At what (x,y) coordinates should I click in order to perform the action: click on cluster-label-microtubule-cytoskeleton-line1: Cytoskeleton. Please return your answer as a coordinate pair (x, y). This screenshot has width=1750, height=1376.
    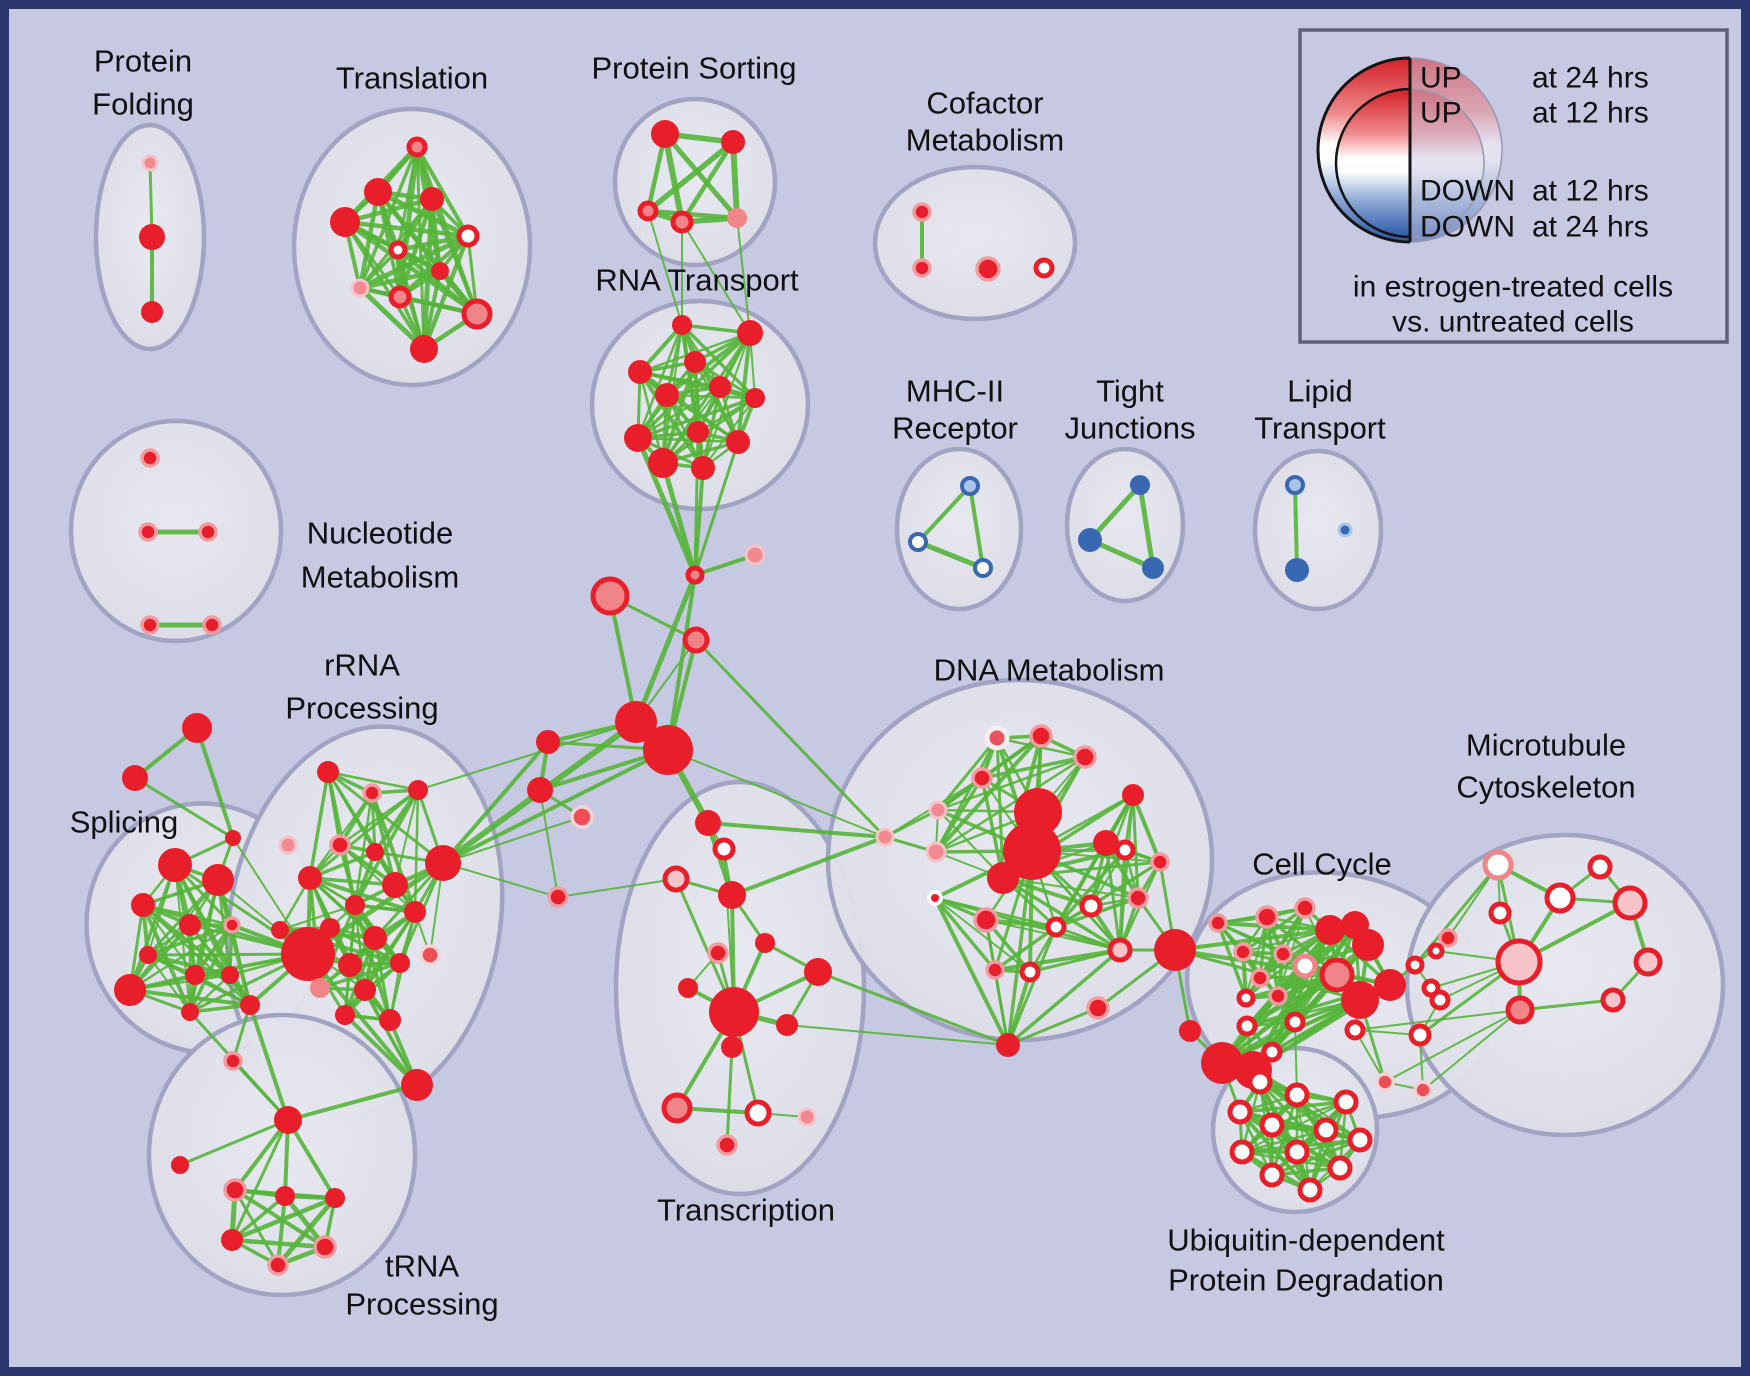
    Looking at the image, I should click on (1545, 787).